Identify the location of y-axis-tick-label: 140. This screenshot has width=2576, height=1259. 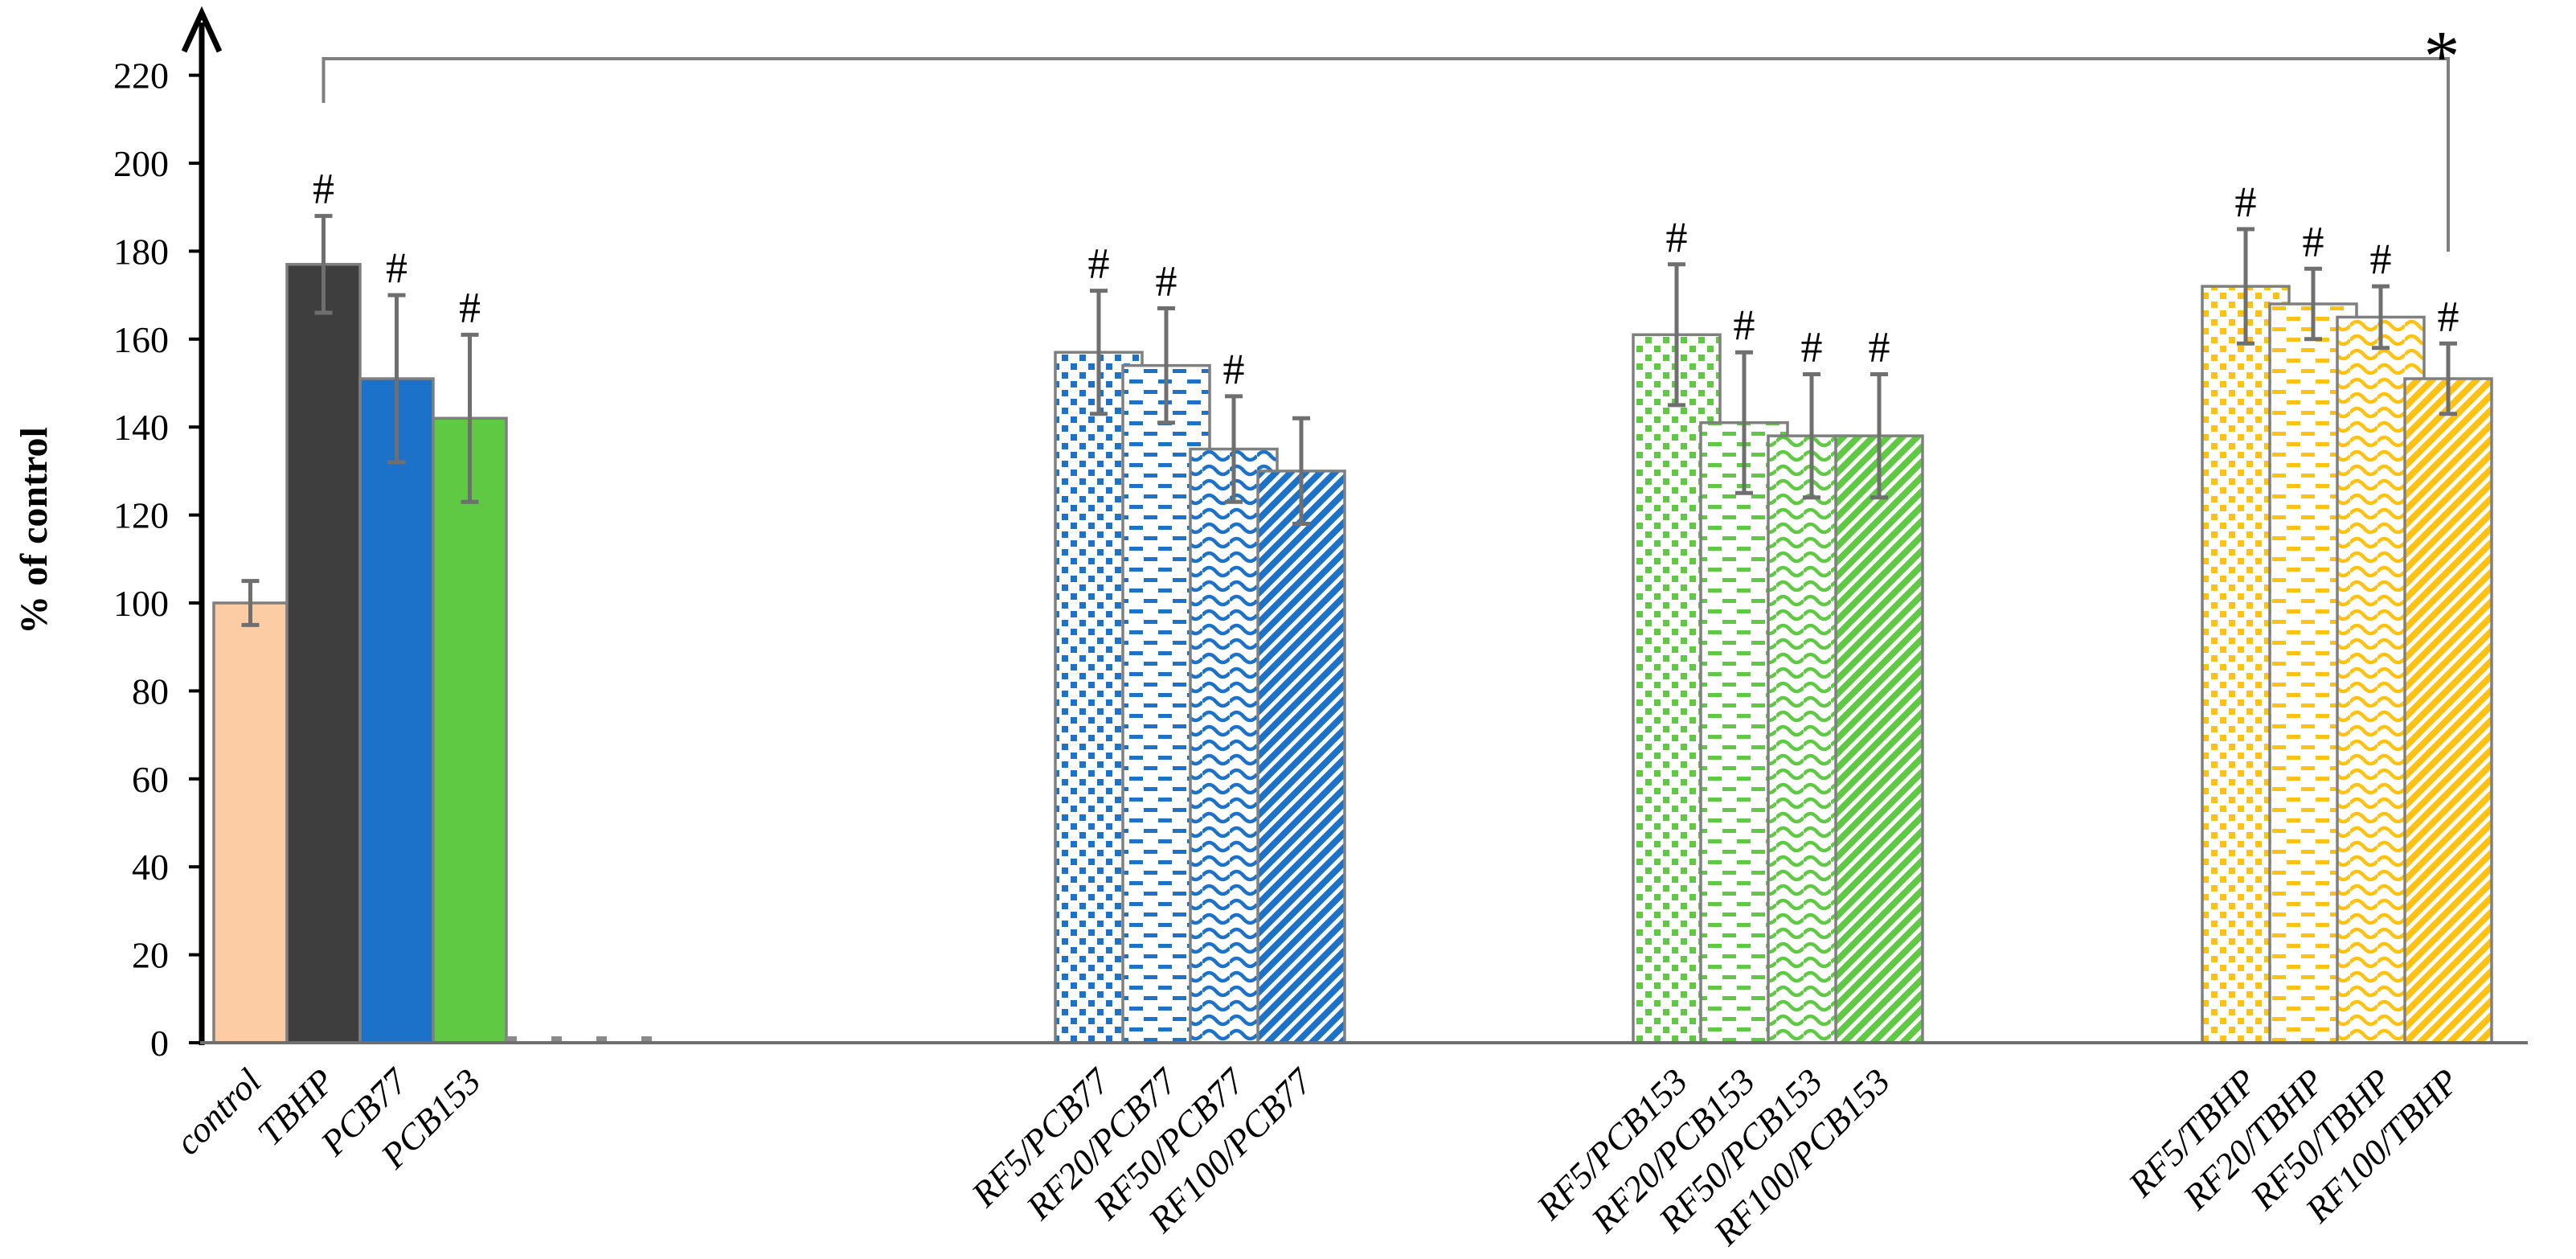
(141, 427).